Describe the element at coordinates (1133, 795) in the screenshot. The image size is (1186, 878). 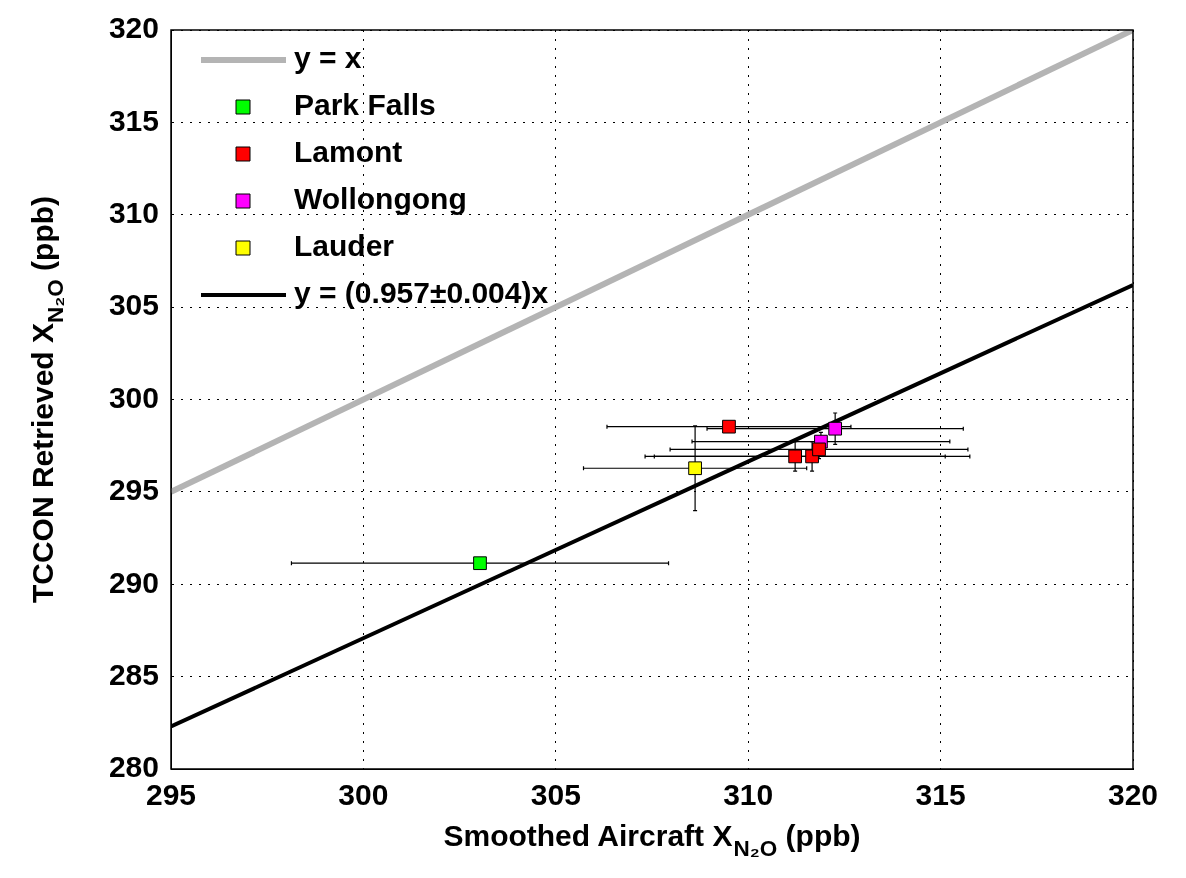
I see `x-tick-label: 320` at that location.